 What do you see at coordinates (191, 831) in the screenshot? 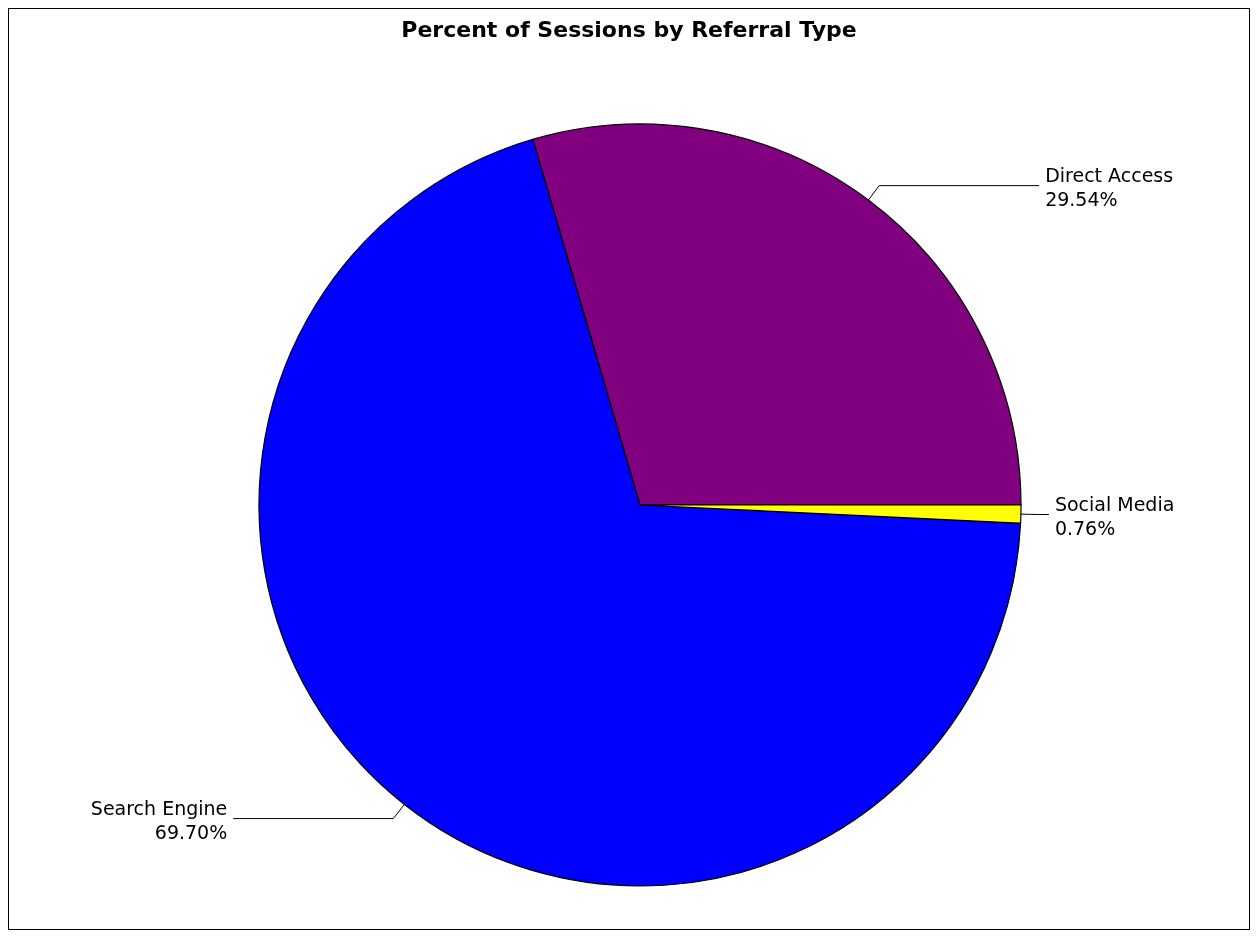
I see `data-label: 69.70%` at bounding box center [191, 831].